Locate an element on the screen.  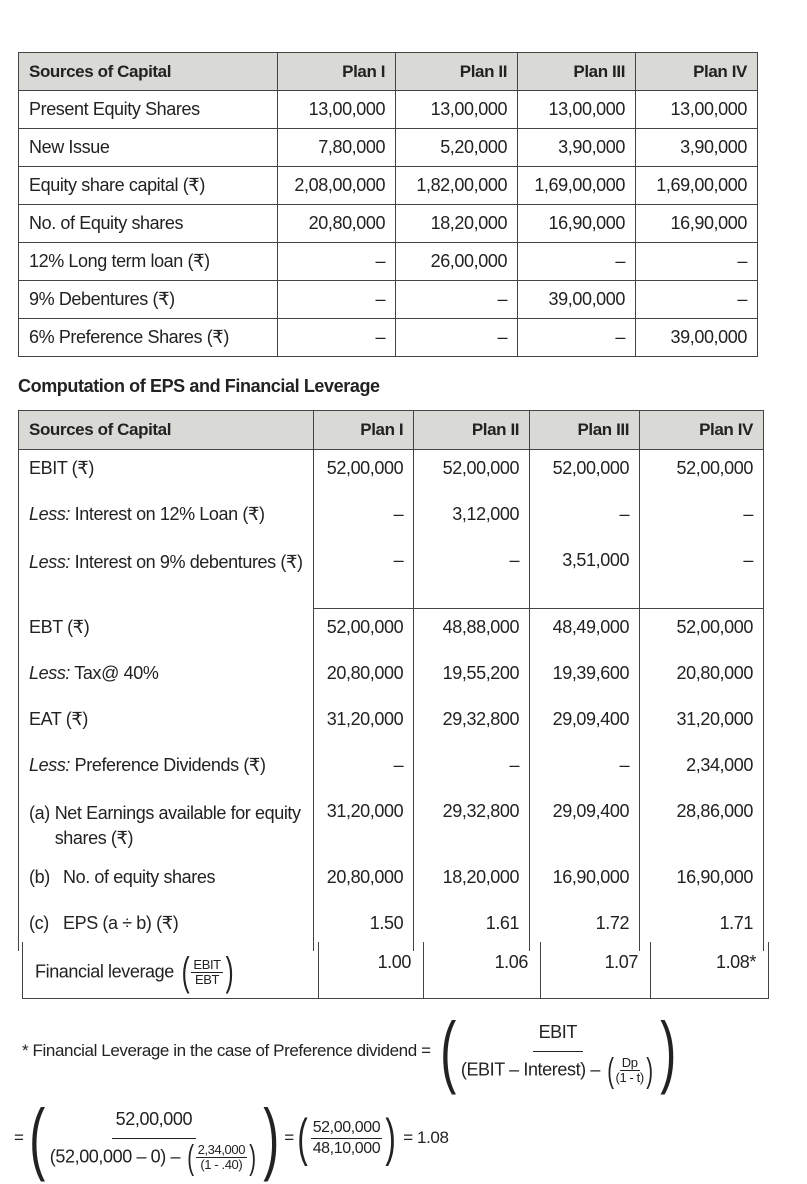
row-label: 6% Preference Shares (₹) is located at coordinates (148, 337).